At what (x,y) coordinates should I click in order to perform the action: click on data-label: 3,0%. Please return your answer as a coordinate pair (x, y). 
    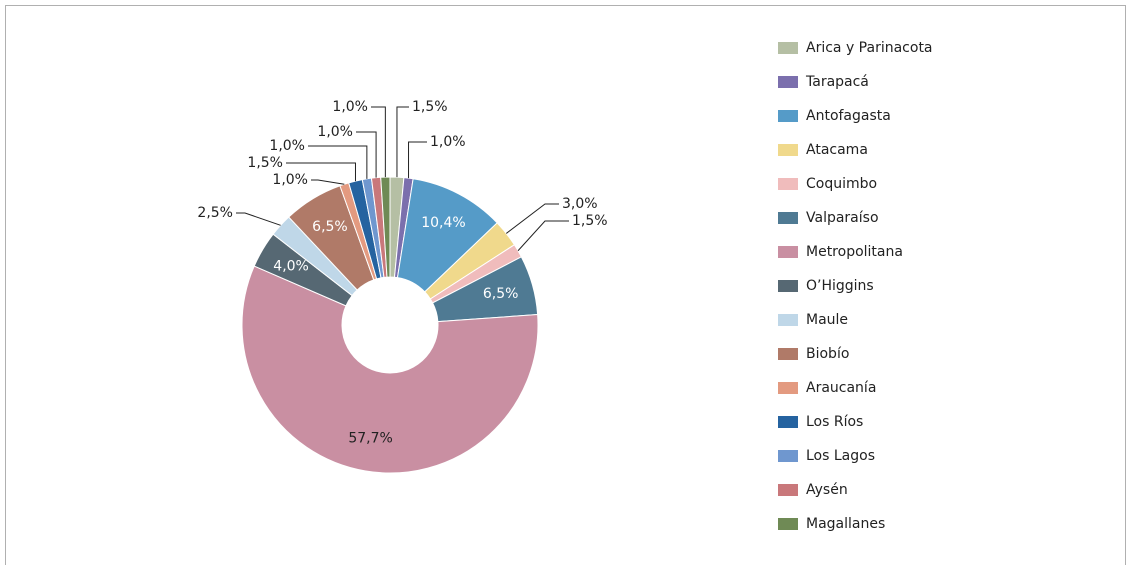
    Looking at the image, I should click on (580, 204).